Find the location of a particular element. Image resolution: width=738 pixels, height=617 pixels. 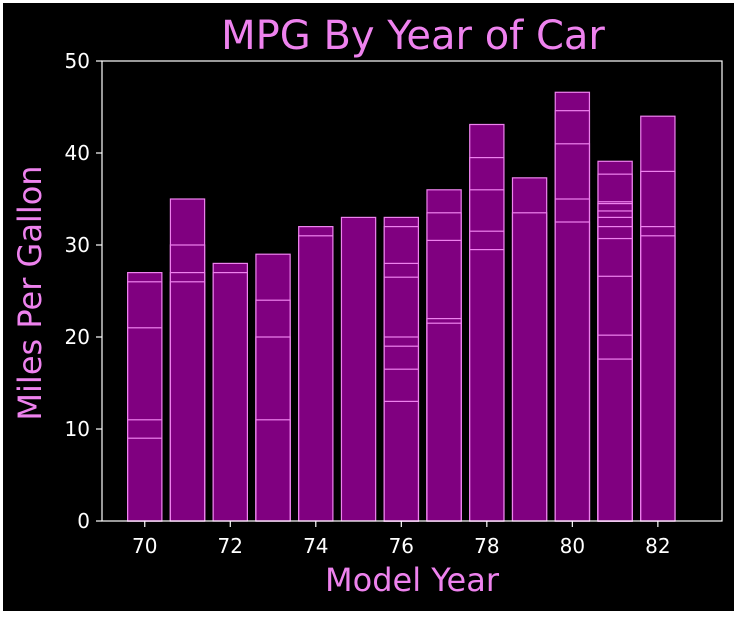

y-tick-label-20: 20 is located at coordinates (77, 337).